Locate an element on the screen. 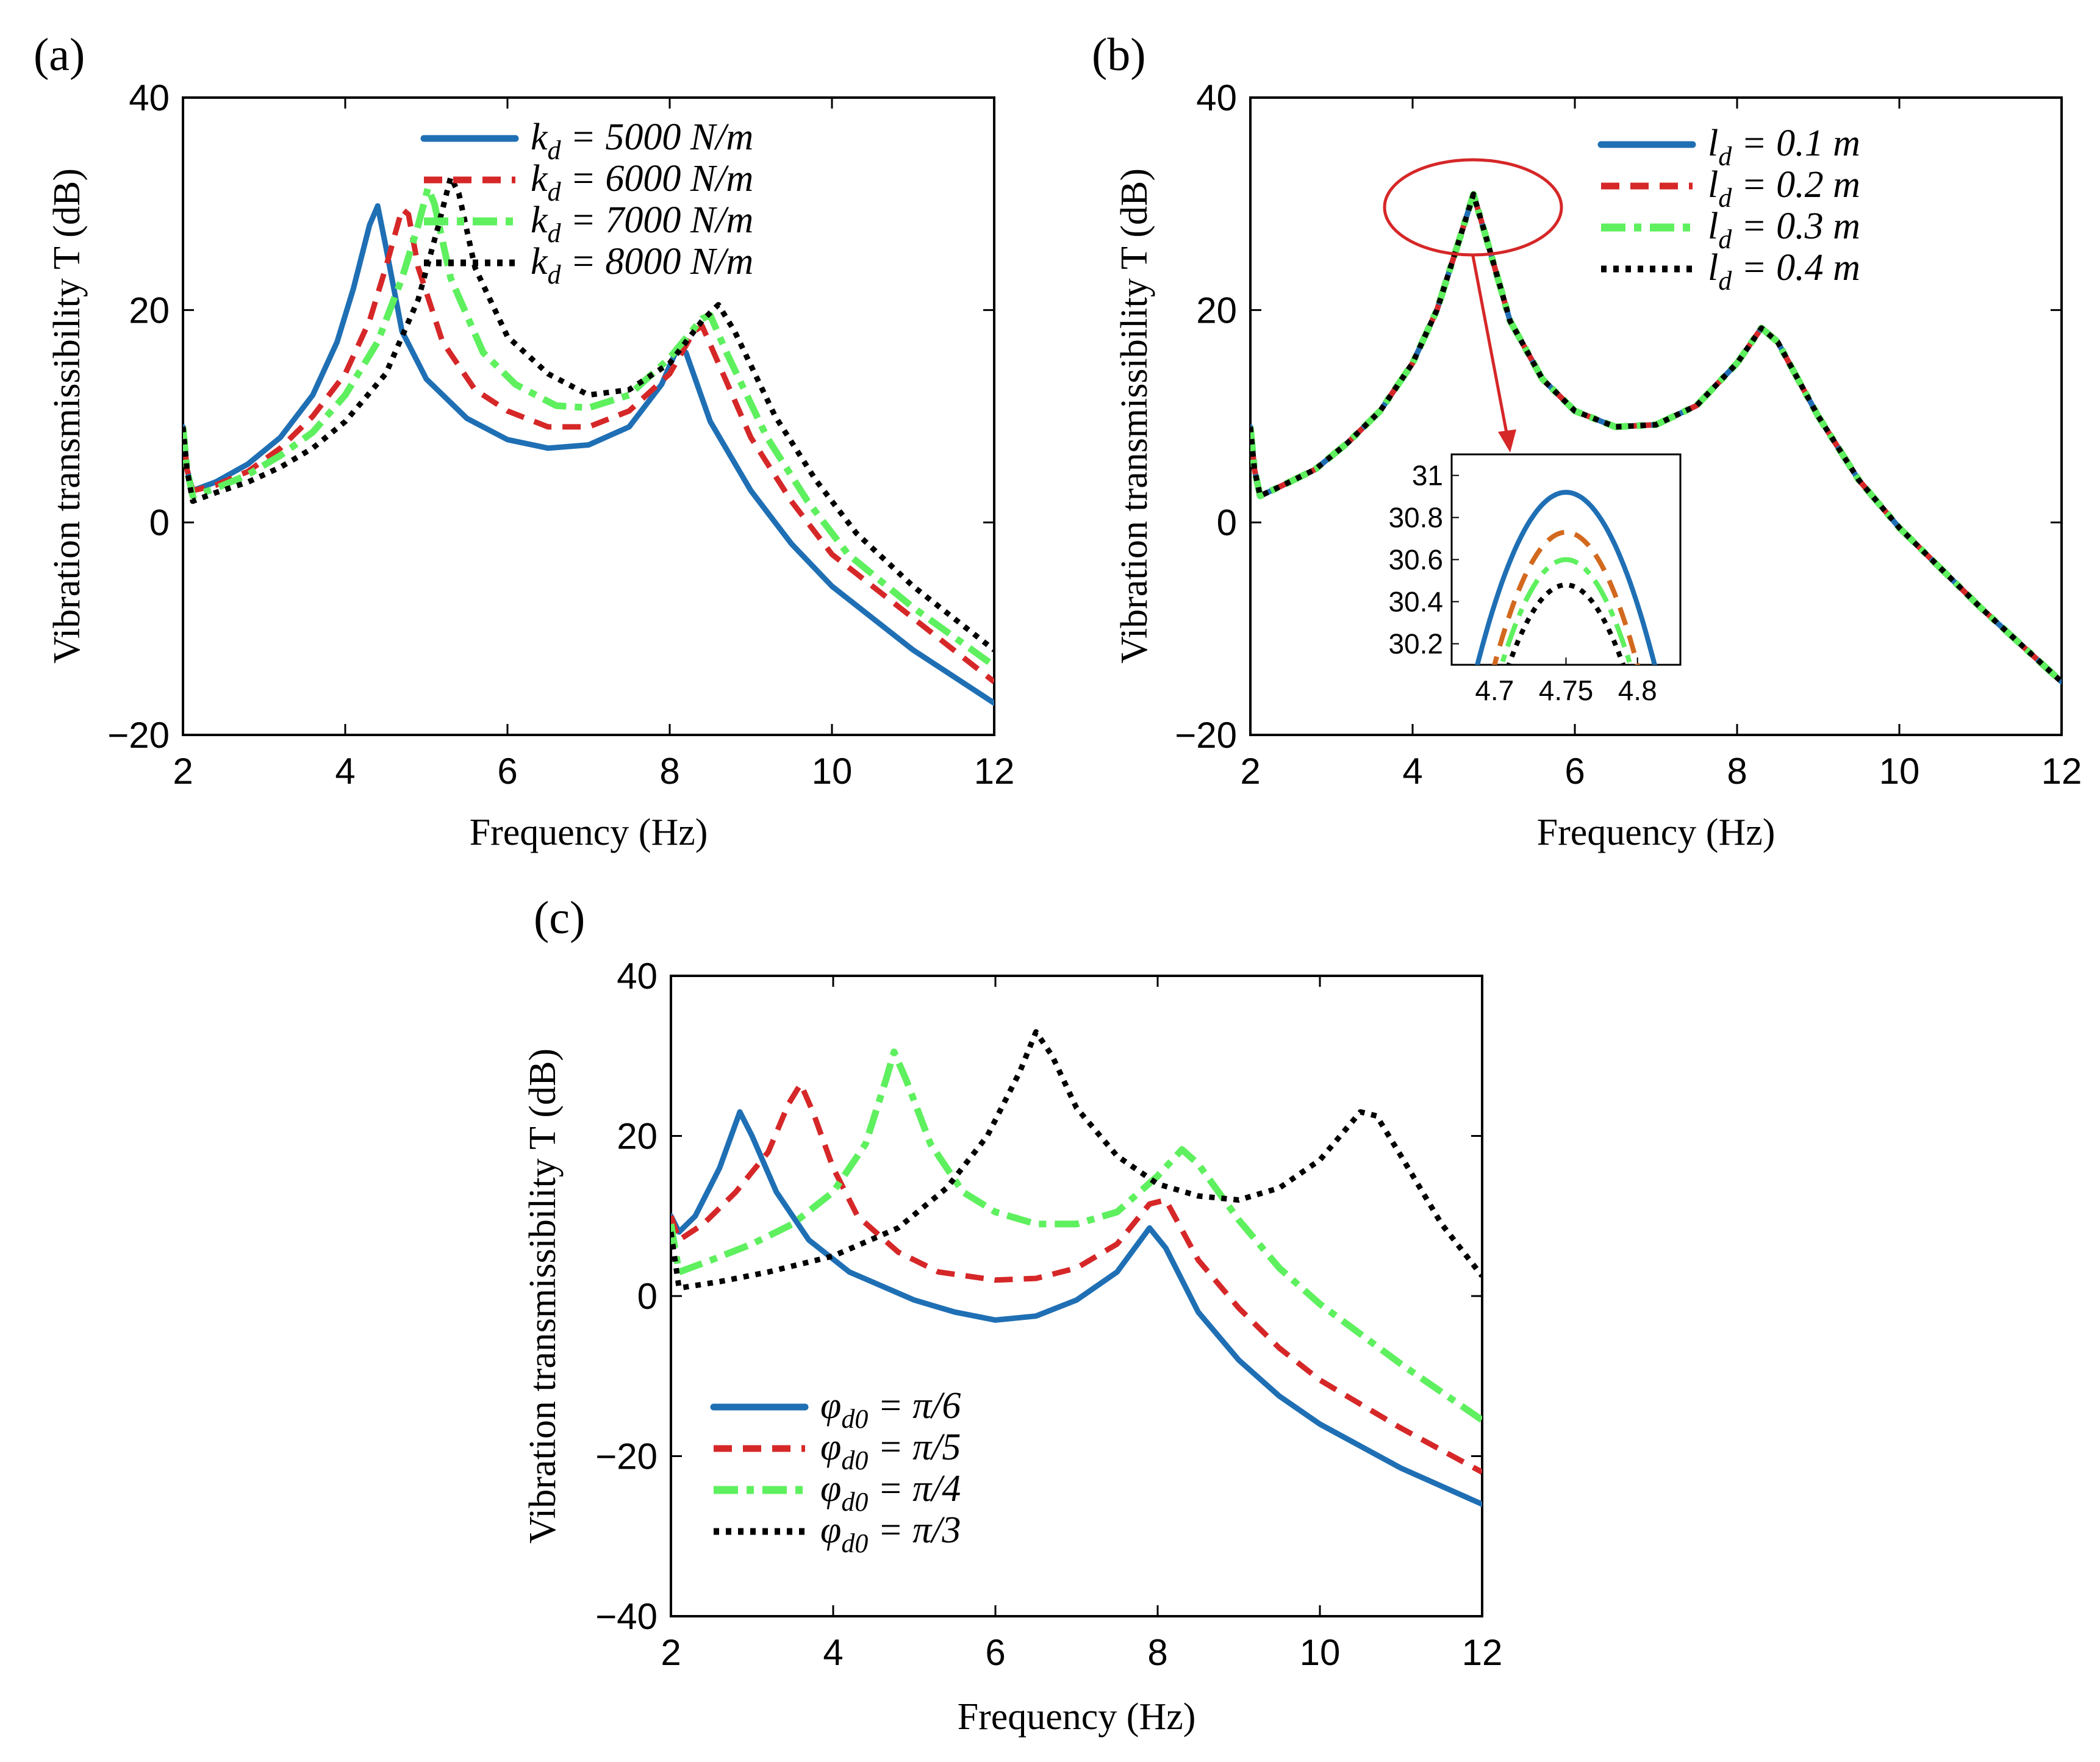  legend-label: ld = 0.2 m is located at coordinates (1784, 189).